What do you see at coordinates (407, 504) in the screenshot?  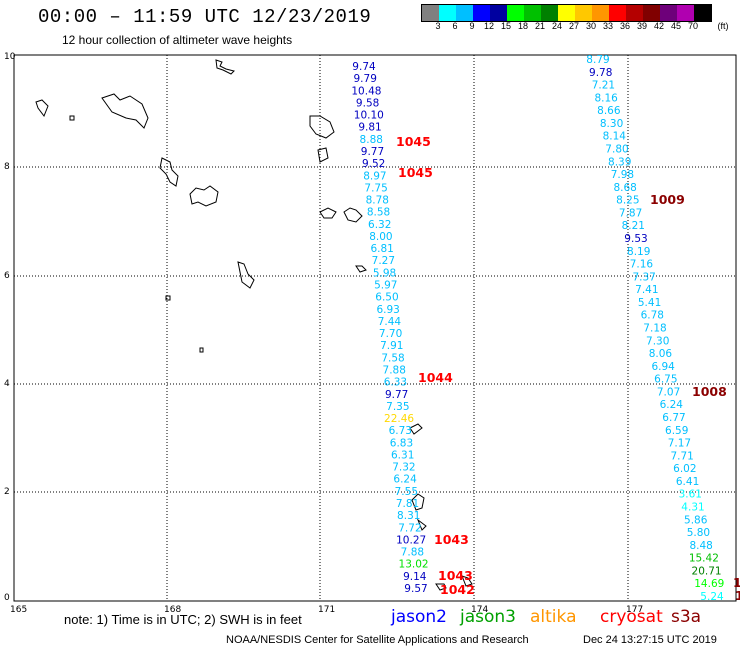 I see `wave-height-value: 7.81` at bounding box center [407, 504].